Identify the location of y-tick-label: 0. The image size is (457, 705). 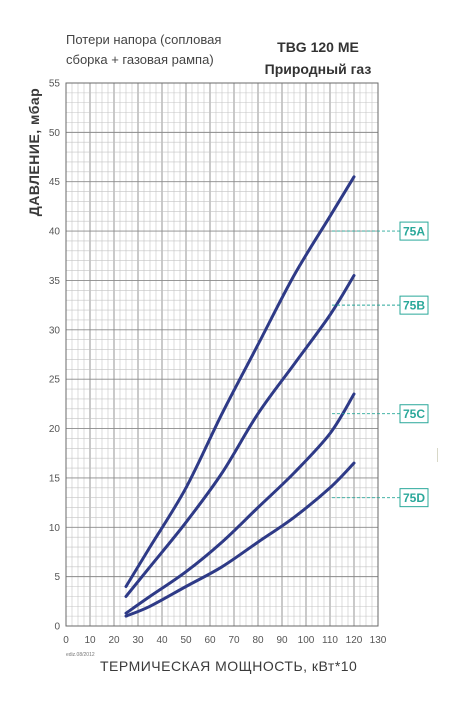
(57, 627).